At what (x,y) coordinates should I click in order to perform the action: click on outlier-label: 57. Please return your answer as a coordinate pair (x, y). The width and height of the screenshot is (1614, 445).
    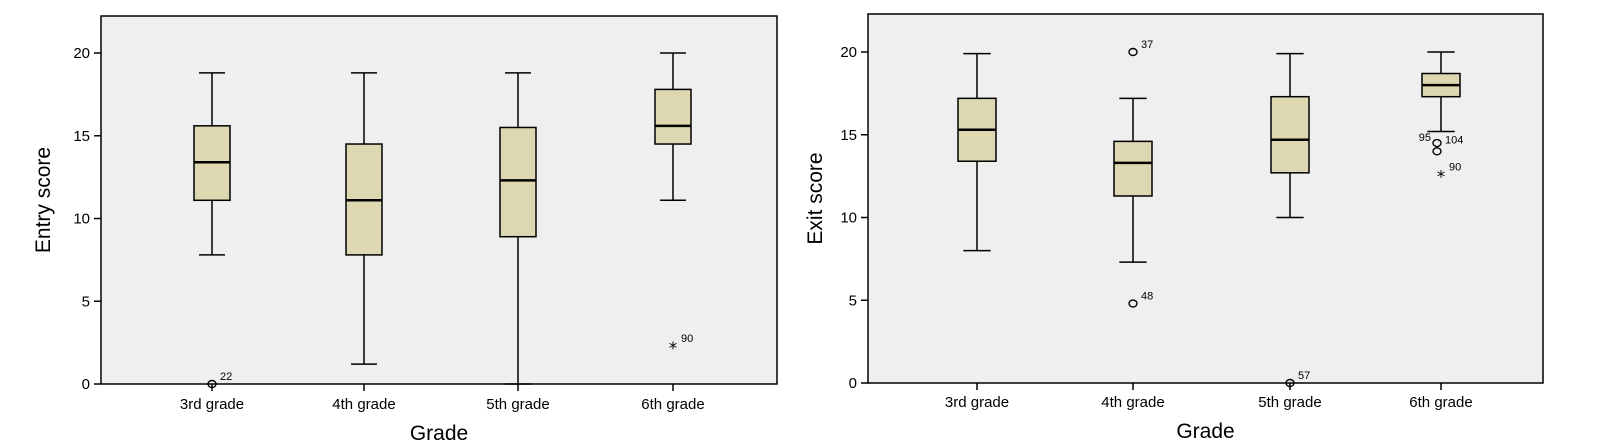
    Looking at the image, I should click on (1304, 376).